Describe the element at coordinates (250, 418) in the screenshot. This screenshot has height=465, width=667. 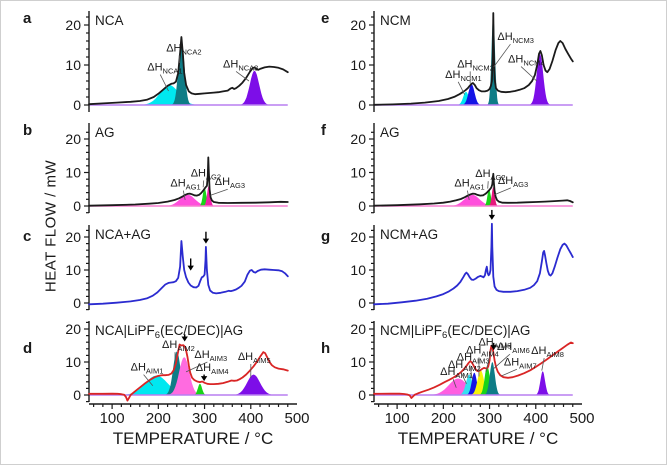
I see `x-tick-label: 400` at that location.